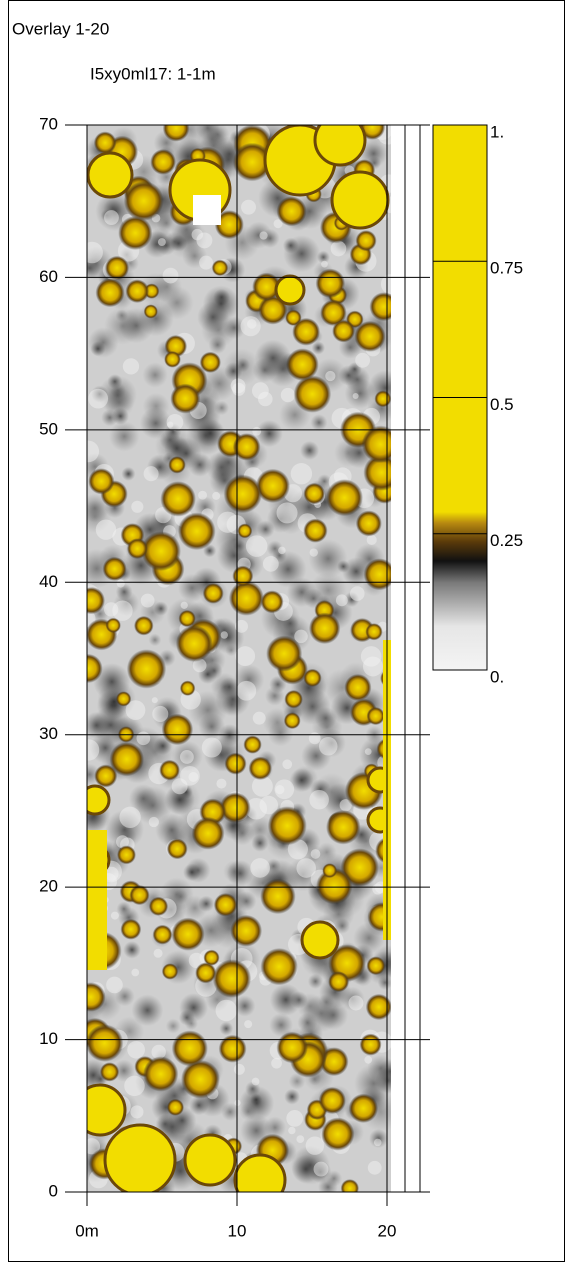  Describe the element at coordinates (497, 676) in the screenshot. I see `colorbar-tick-label: 0.` at that location.